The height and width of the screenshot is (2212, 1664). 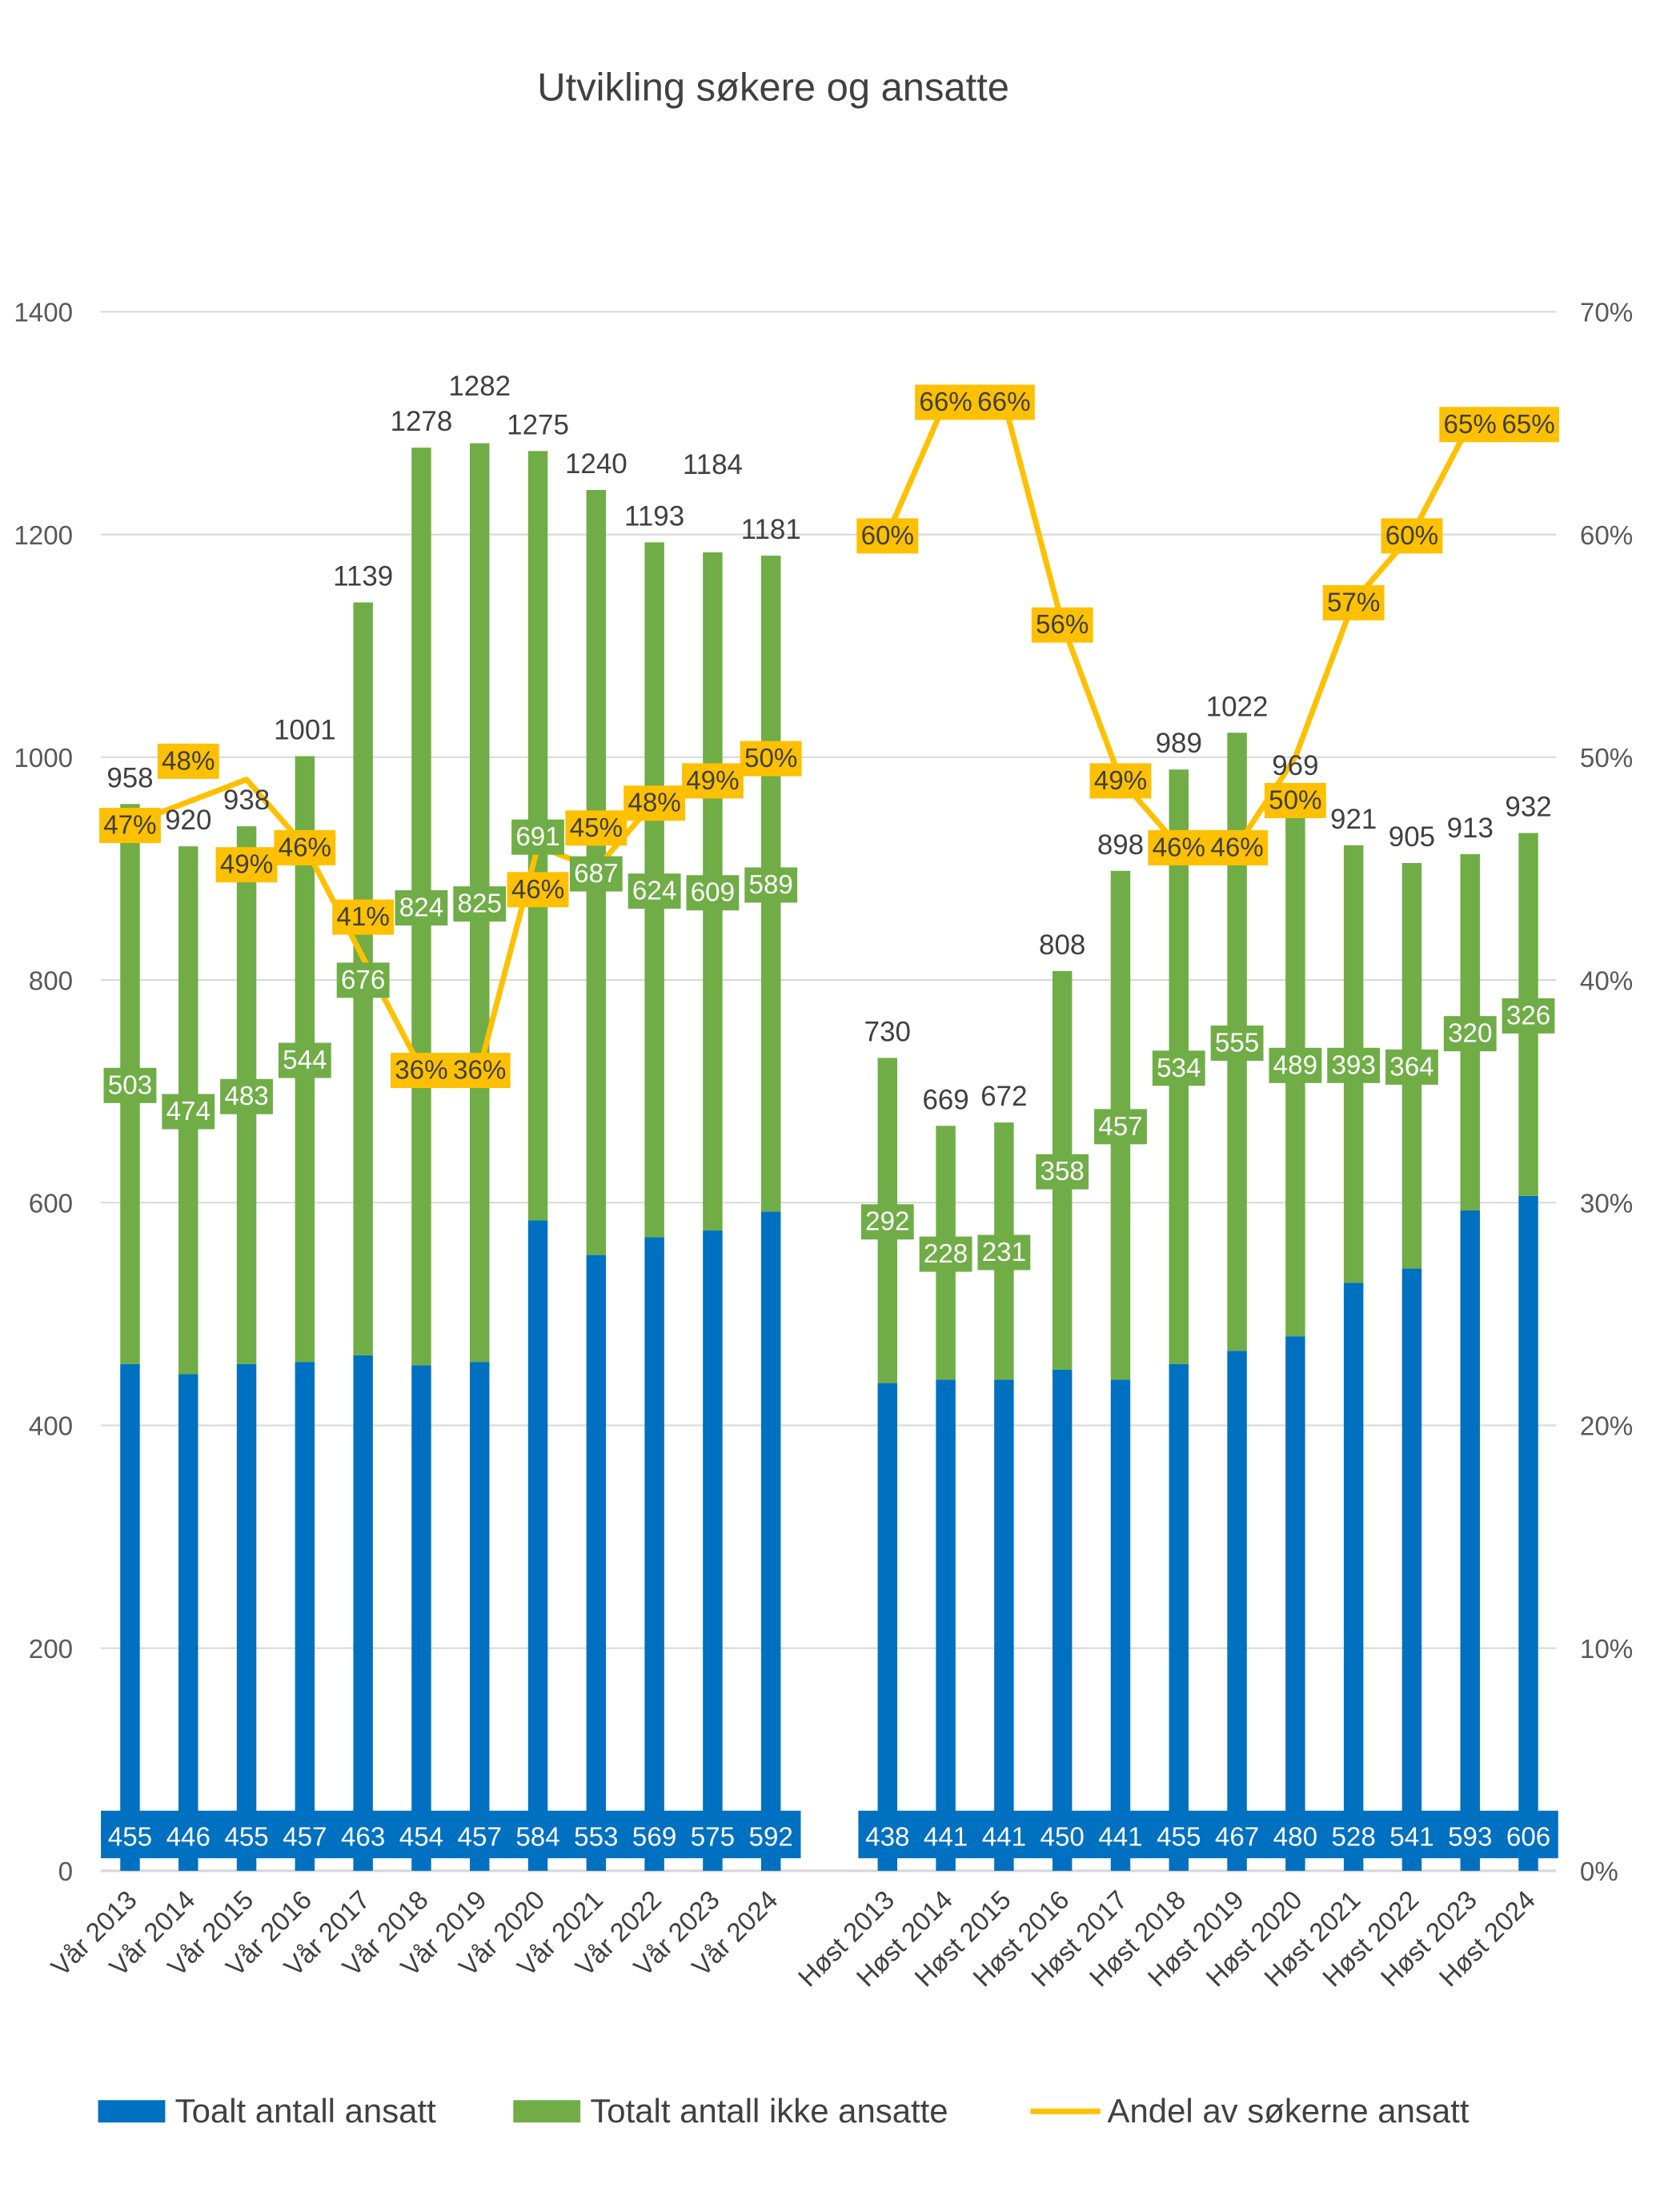 What do you see at coordinates (1607, 1093) in the screenshot?
I see `right-axis: 0% 10% 20% 30% 40% 50% 60% 70%` at bounding box center [1607, 1093].